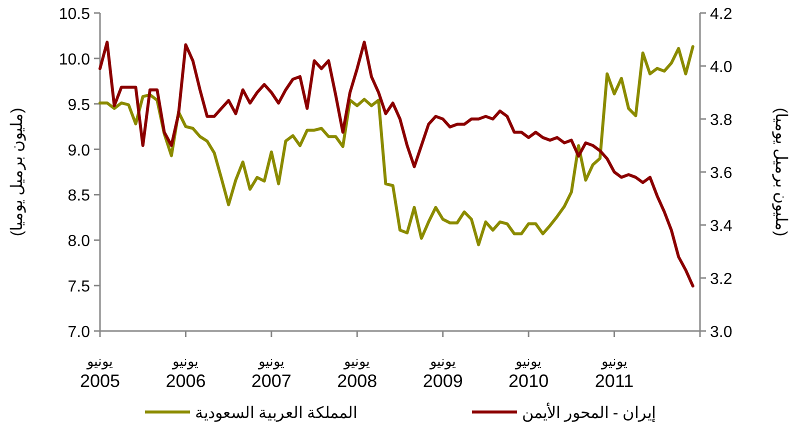  Describe the element at coordinates (721, 120) in the screenshot. I see `y2-tick-label: 3.8` at that location.